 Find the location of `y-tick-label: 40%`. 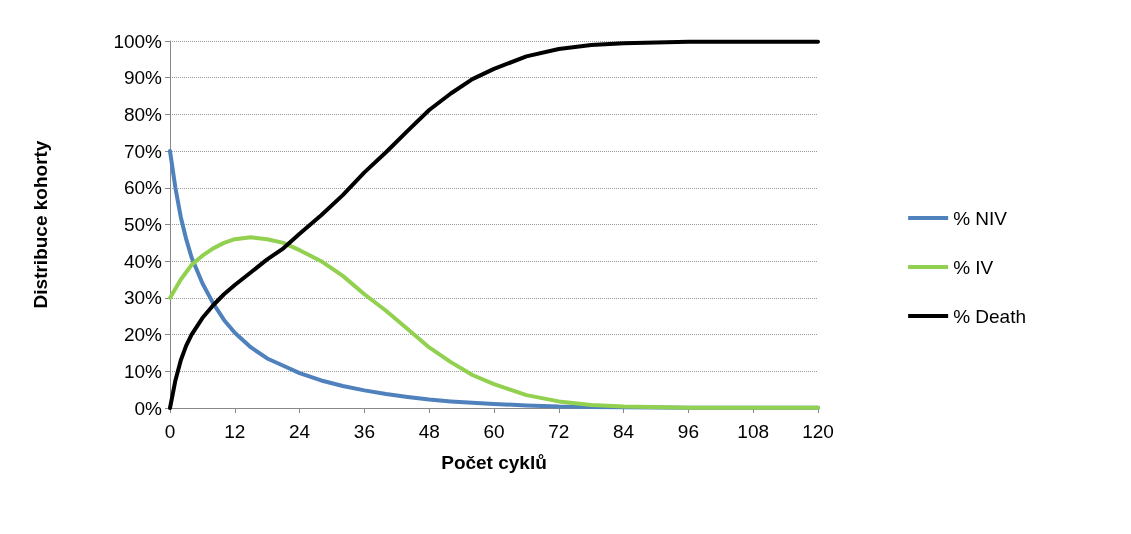

y-tick-label: 40% is located at coordinates (143, 261).